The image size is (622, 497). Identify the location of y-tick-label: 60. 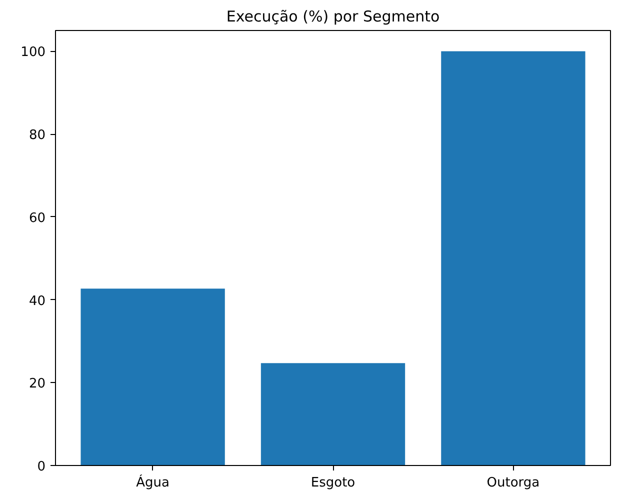
(37, 218).